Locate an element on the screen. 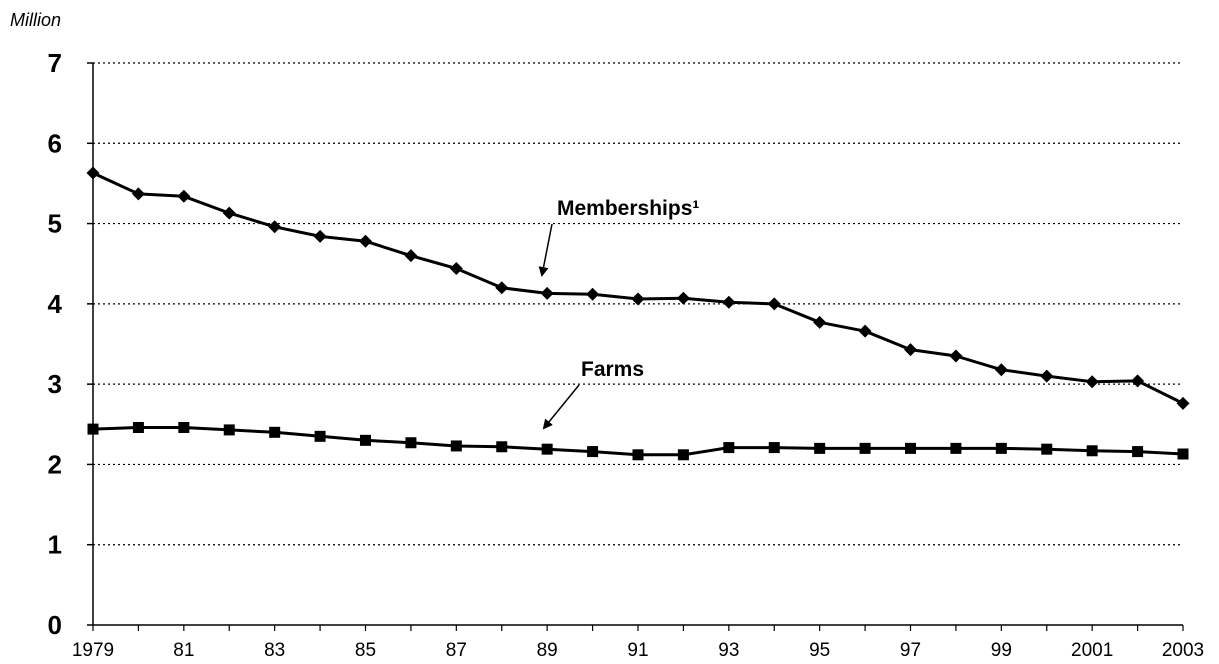 This screenshot has width=1219, height=664. x-tick-label: 83 is located at coordinates (274, 650).